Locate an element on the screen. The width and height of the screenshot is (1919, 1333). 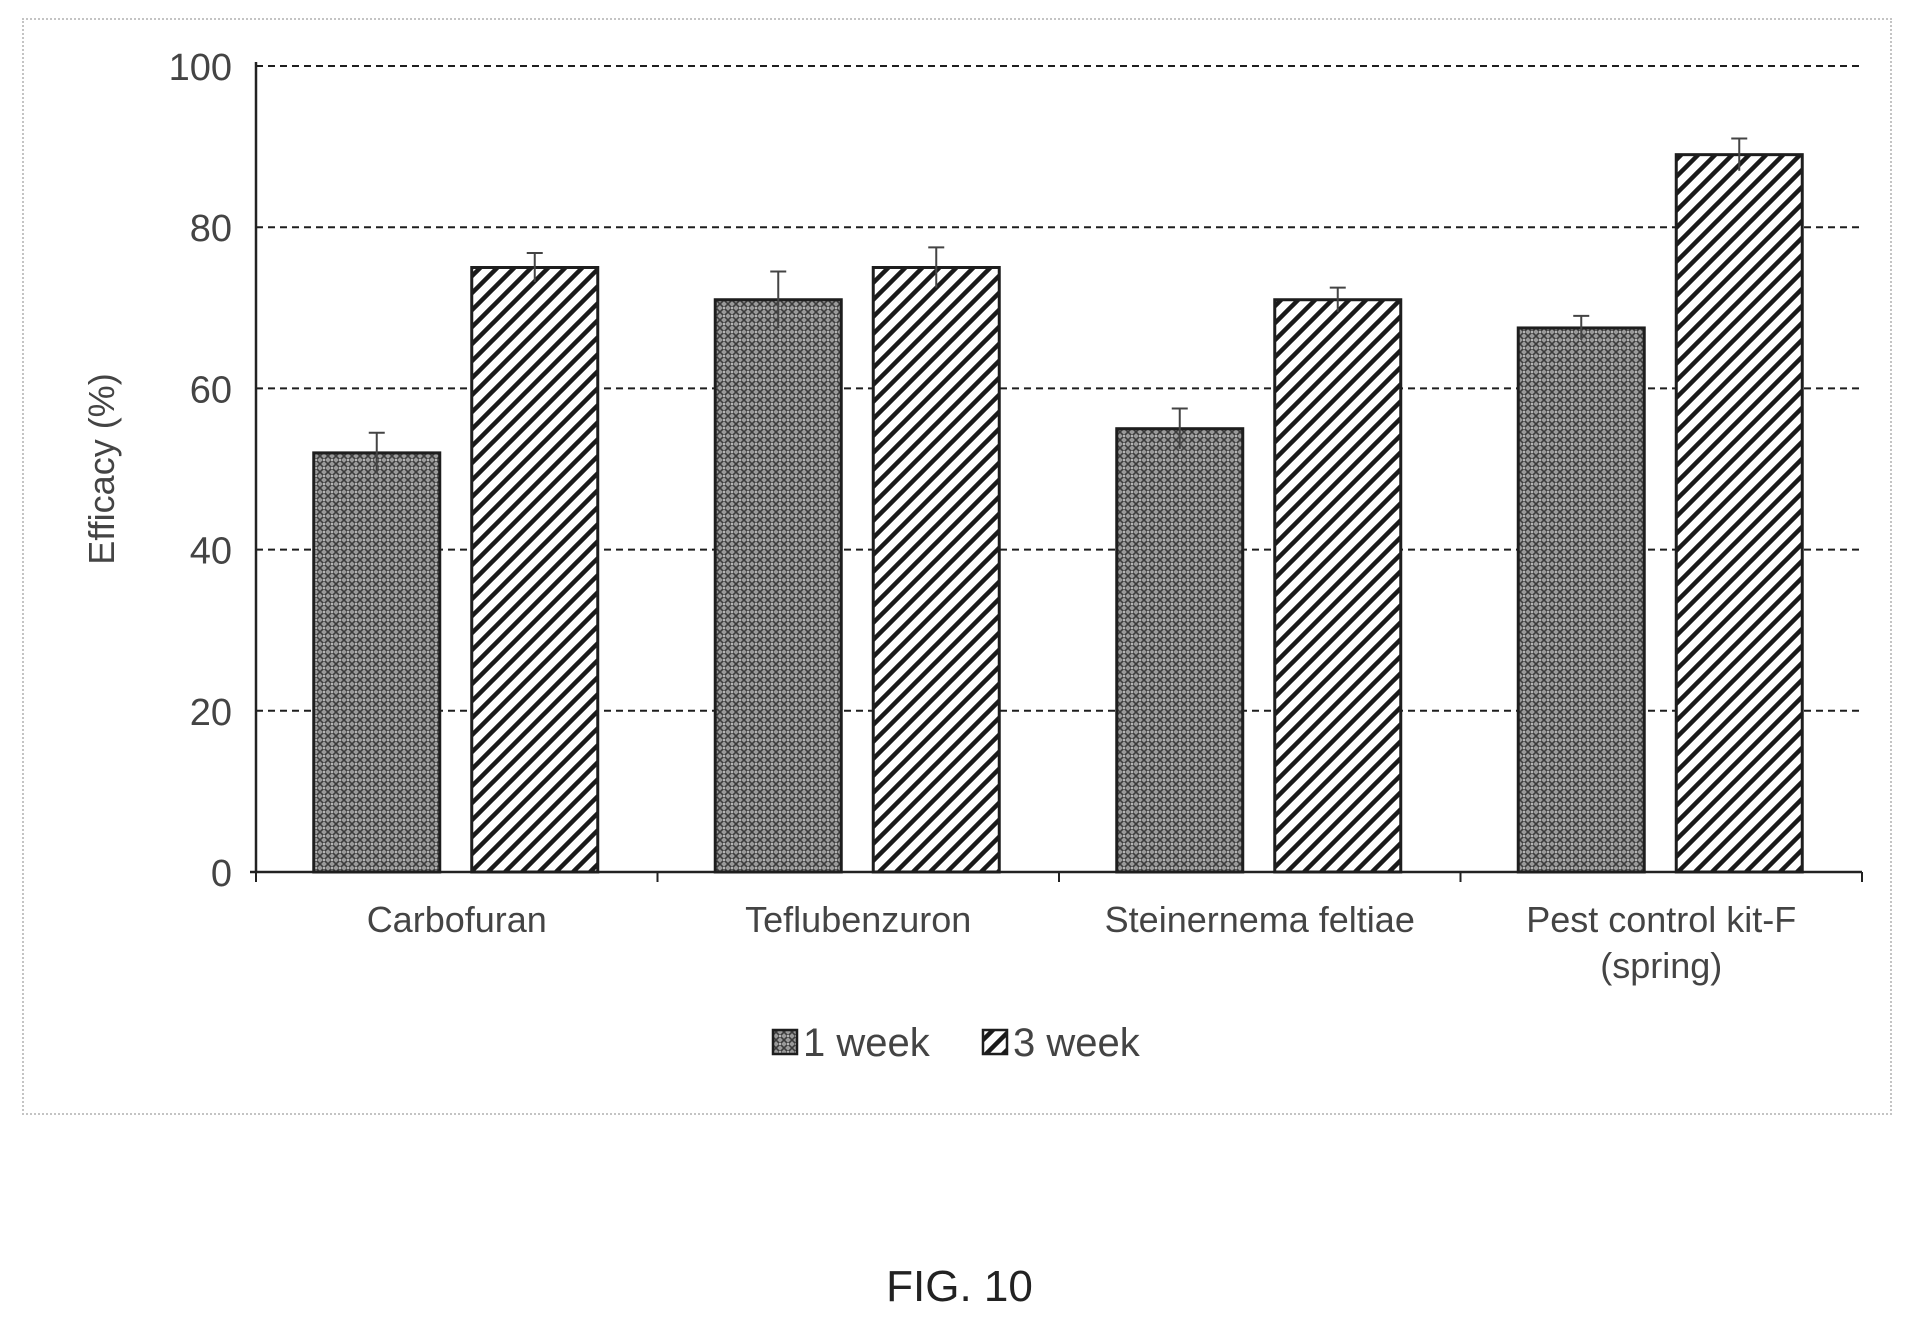
x-tick-label: (spring) is located at coordinates (1661, 965).